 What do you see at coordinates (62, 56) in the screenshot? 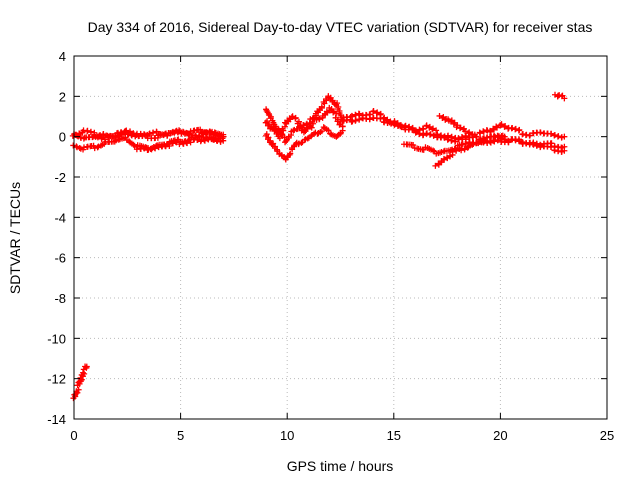
I see `y-tick-label: 4` at bounding box center [62, 56].